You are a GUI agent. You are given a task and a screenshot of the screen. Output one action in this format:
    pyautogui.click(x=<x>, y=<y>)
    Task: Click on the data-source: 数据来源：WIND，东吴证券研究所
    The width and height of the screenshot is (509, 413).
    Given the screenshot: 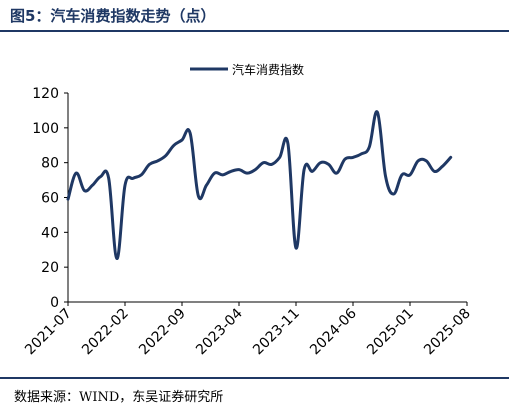 What is the action you would take?
    pyautogui.click(x=119, y=397)
    